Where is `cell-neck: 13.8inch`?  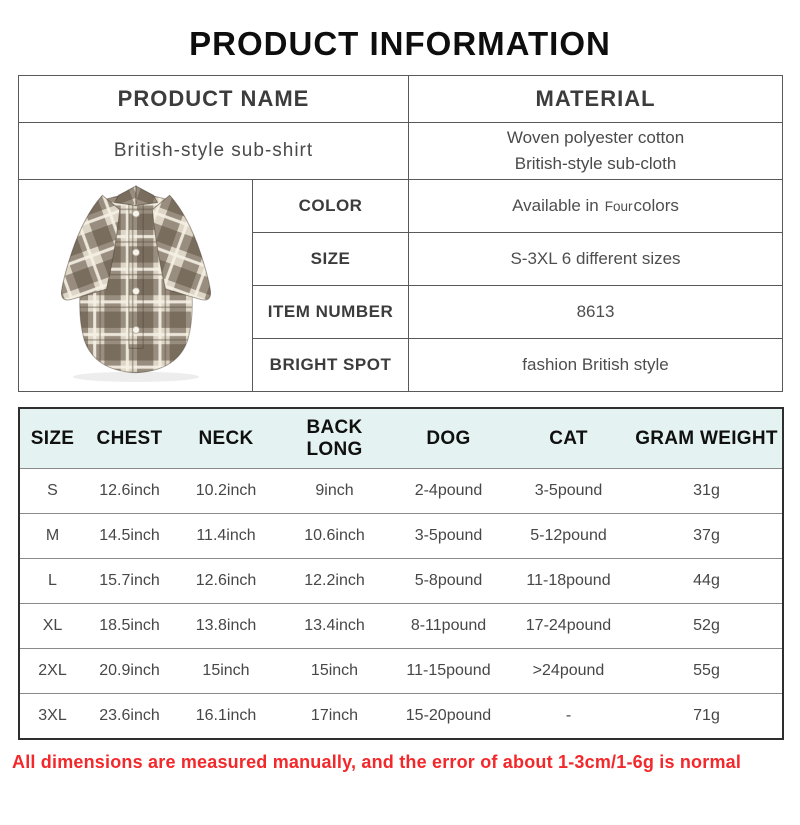
cell-neck: 13.8inch is located at coordinates (226, 626).